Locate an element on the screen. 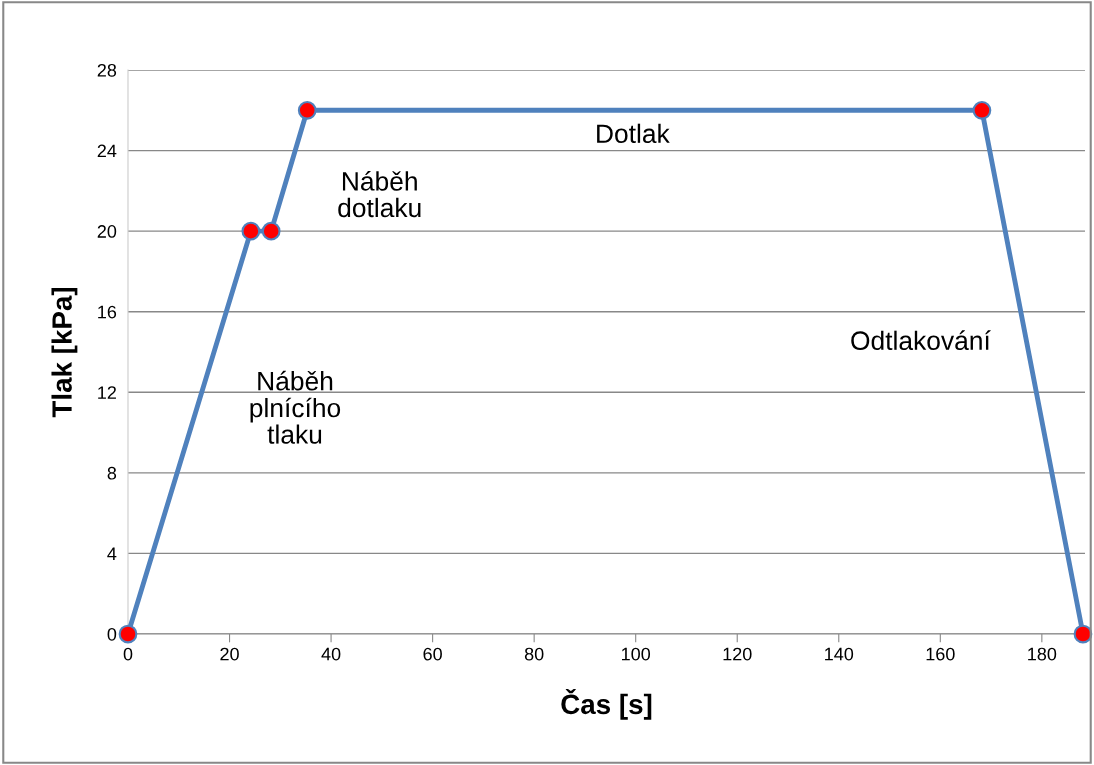 This screenshot has height=765, width=1094. y-tick-label: 12 is located at coordinates (107, 392).